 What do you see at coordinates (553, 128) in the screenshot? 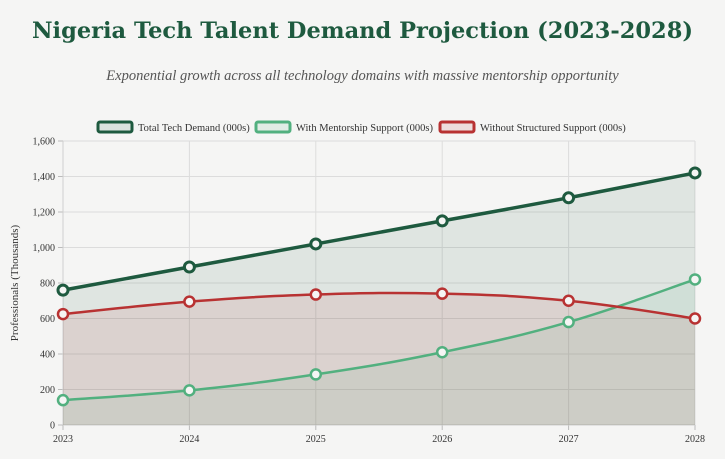
I see `legend-label: Without Structured Support (000s)` at bounding box center [553, 128].